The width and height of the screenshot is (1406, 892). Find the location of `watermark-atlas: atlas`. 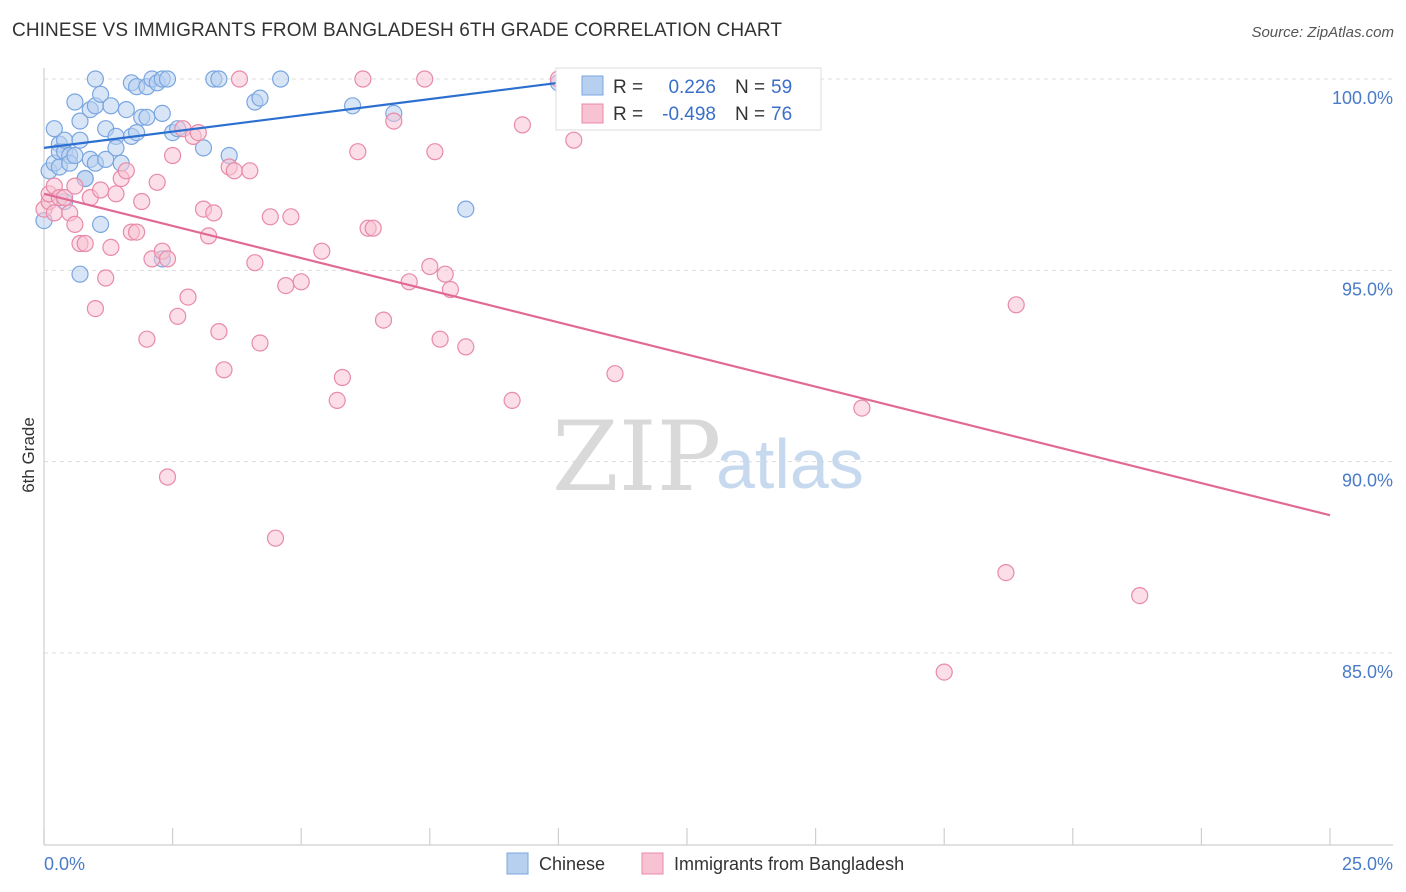

watermark-atlas: atlas is located at coordinates (790, 464).